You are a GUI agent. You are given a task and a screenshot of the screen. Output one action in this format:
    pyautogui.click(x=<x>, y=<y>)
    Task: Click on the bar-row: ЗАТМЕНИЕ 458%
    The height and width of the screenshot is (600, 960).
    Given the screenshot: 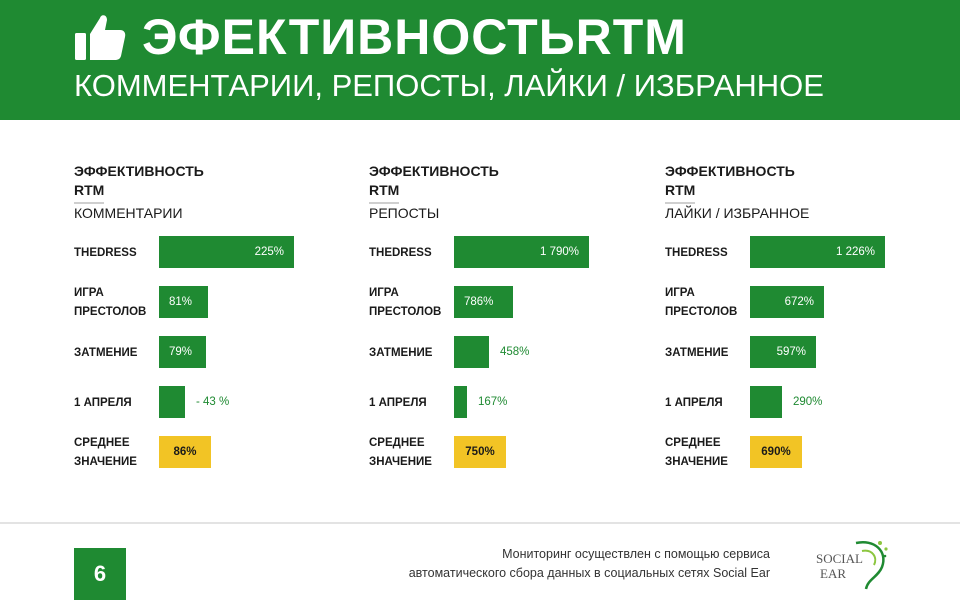 What is the action you would take?
    pyautogui.click(x=514, y=353)
    